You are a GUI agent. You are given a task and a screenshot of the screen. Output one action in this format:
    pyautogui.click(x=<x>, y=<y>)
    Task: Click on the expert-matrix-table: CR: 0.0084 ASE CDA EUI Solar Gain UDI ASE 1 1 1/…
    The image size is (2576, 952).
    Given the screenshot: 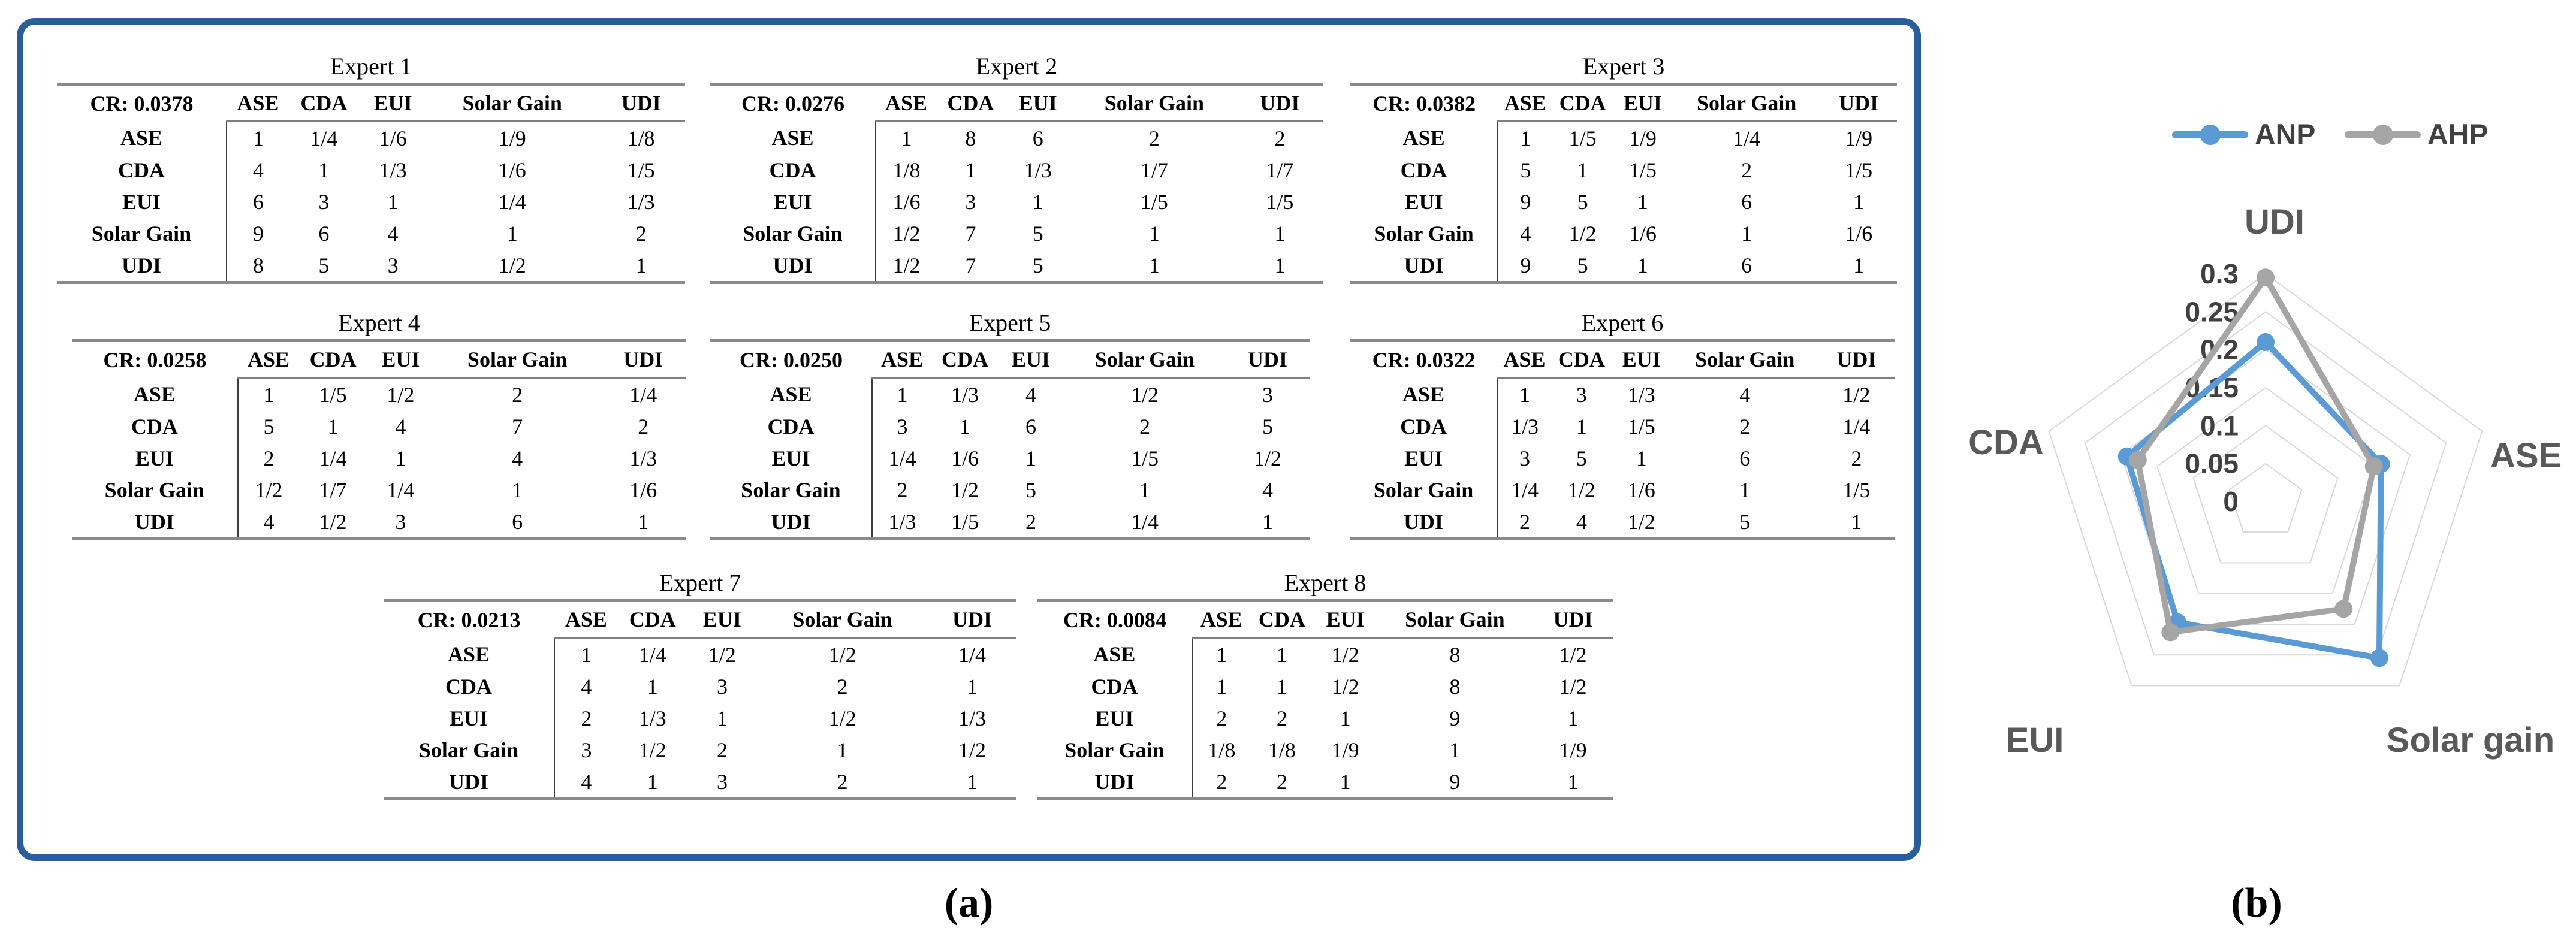 What is the action you would take?
    pyautogui.click(x=1325, y=699)
    